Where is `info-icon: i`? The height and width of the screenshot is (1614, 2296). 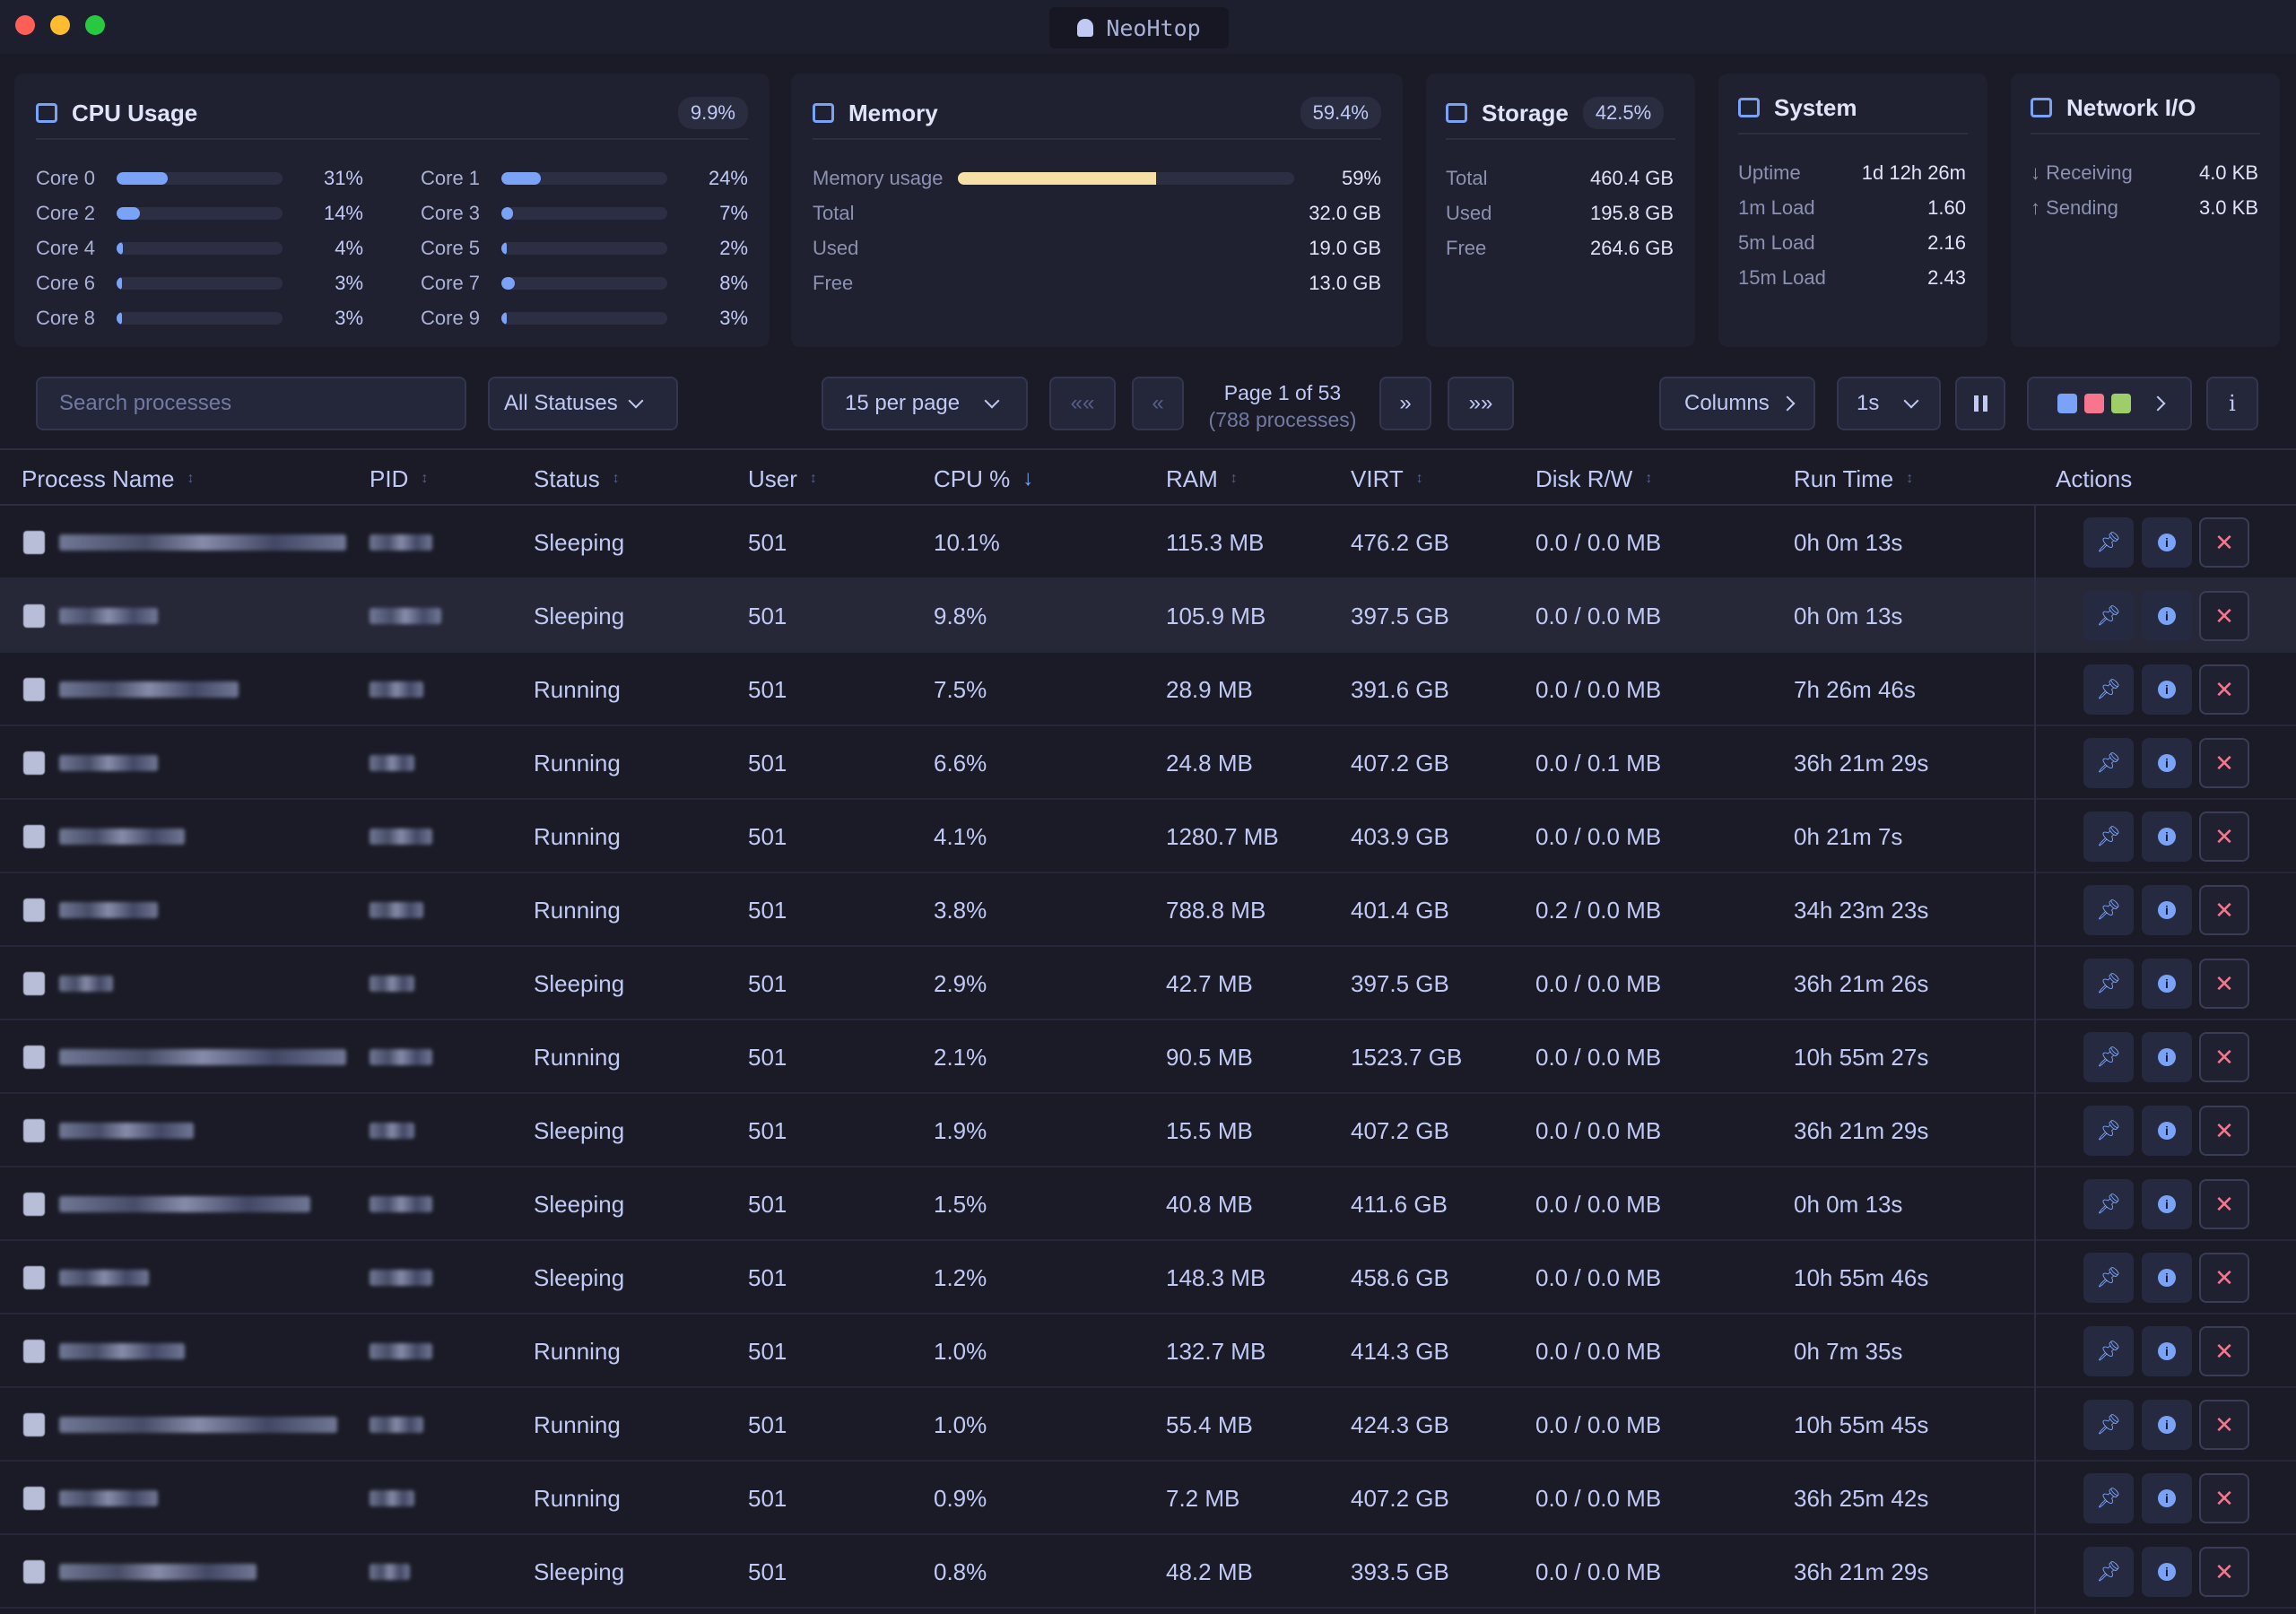 info-icon: i is located at coordinates (2167, 1204).